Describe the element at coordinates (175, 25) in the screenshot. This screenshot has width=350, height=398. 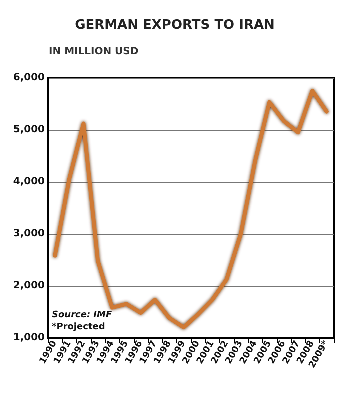
I see `chart-title: GERMAN EXPORTS TO IRAN` at that location.